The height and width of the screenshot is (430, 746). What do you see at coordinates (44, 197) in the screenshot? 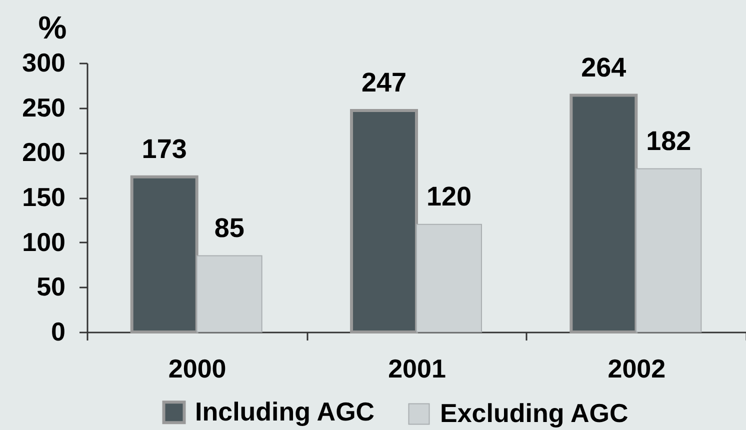
I see `y-tick-label: 150` at bounding box center [44, 197].